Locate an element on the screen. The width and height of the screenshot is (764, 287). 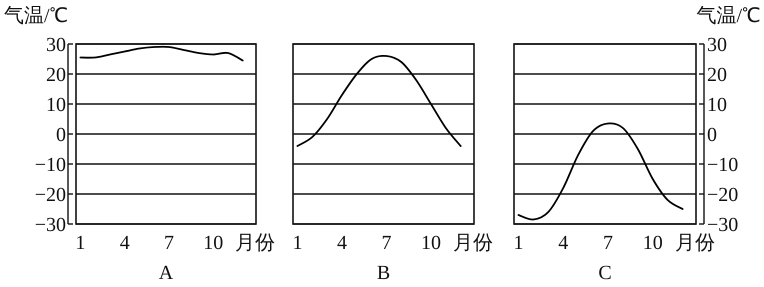
y2-tick-label: −10 is located at coordinates (722, 165).